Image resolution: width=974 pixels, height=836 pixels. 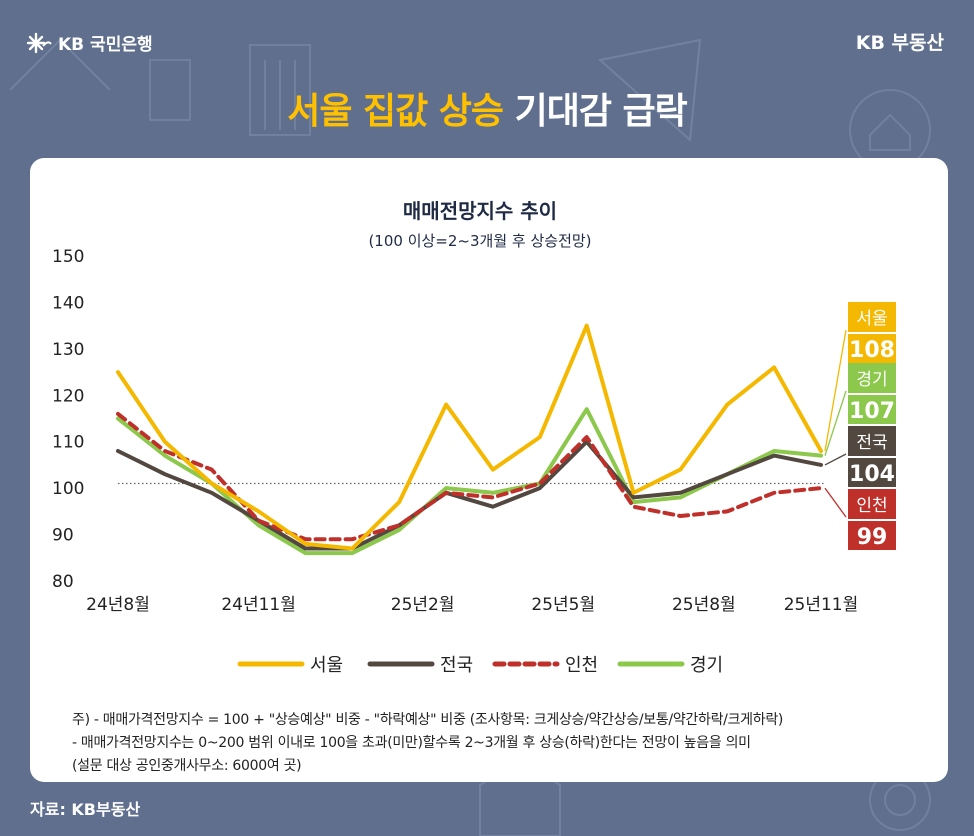 I want to click on x-tick-label: 25년2월, so click(x=423, y=605).